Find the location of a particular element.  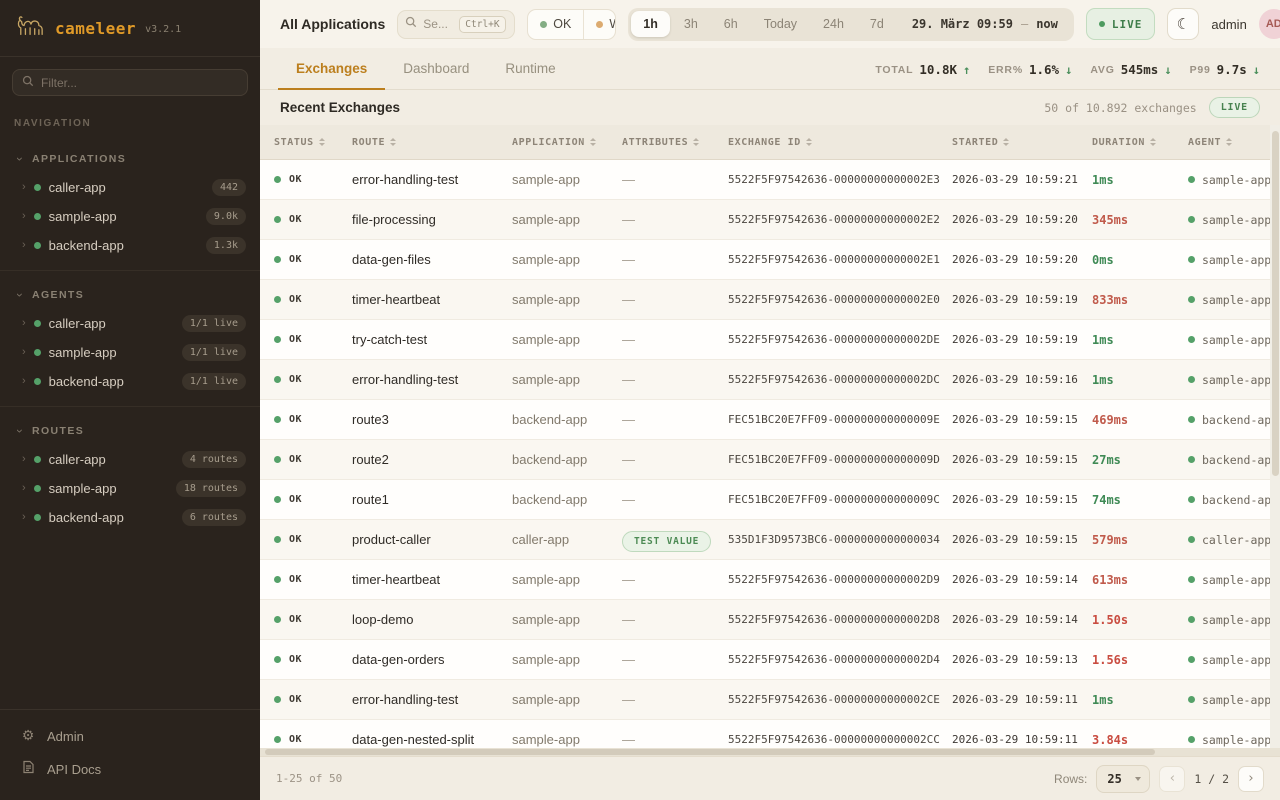

vertical-scrollbar-thumb is located at coordinates (1275, 303).